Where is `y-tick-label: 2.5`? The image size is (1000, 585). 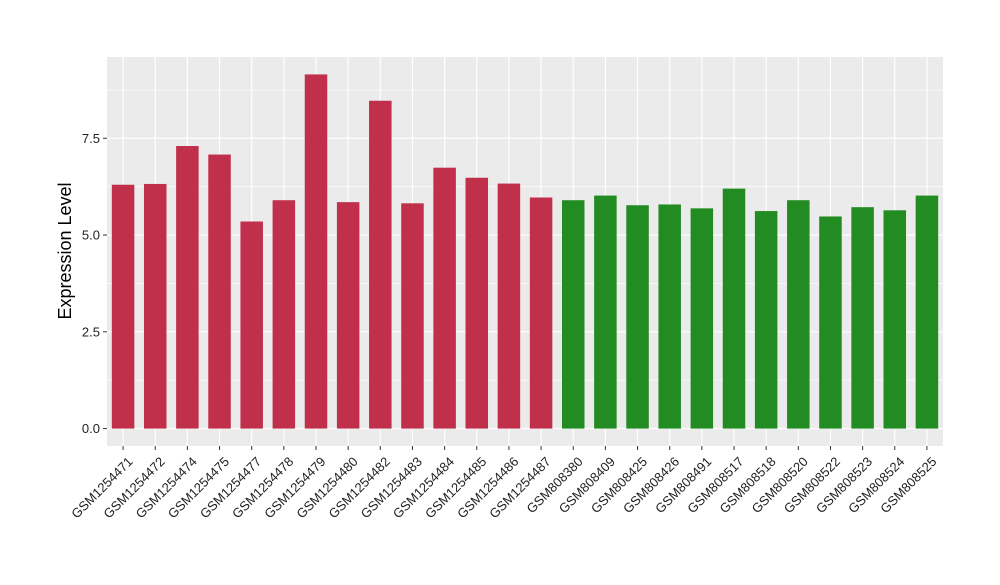
y-tick-label: 2.5 is located at coordinates (91, 331).